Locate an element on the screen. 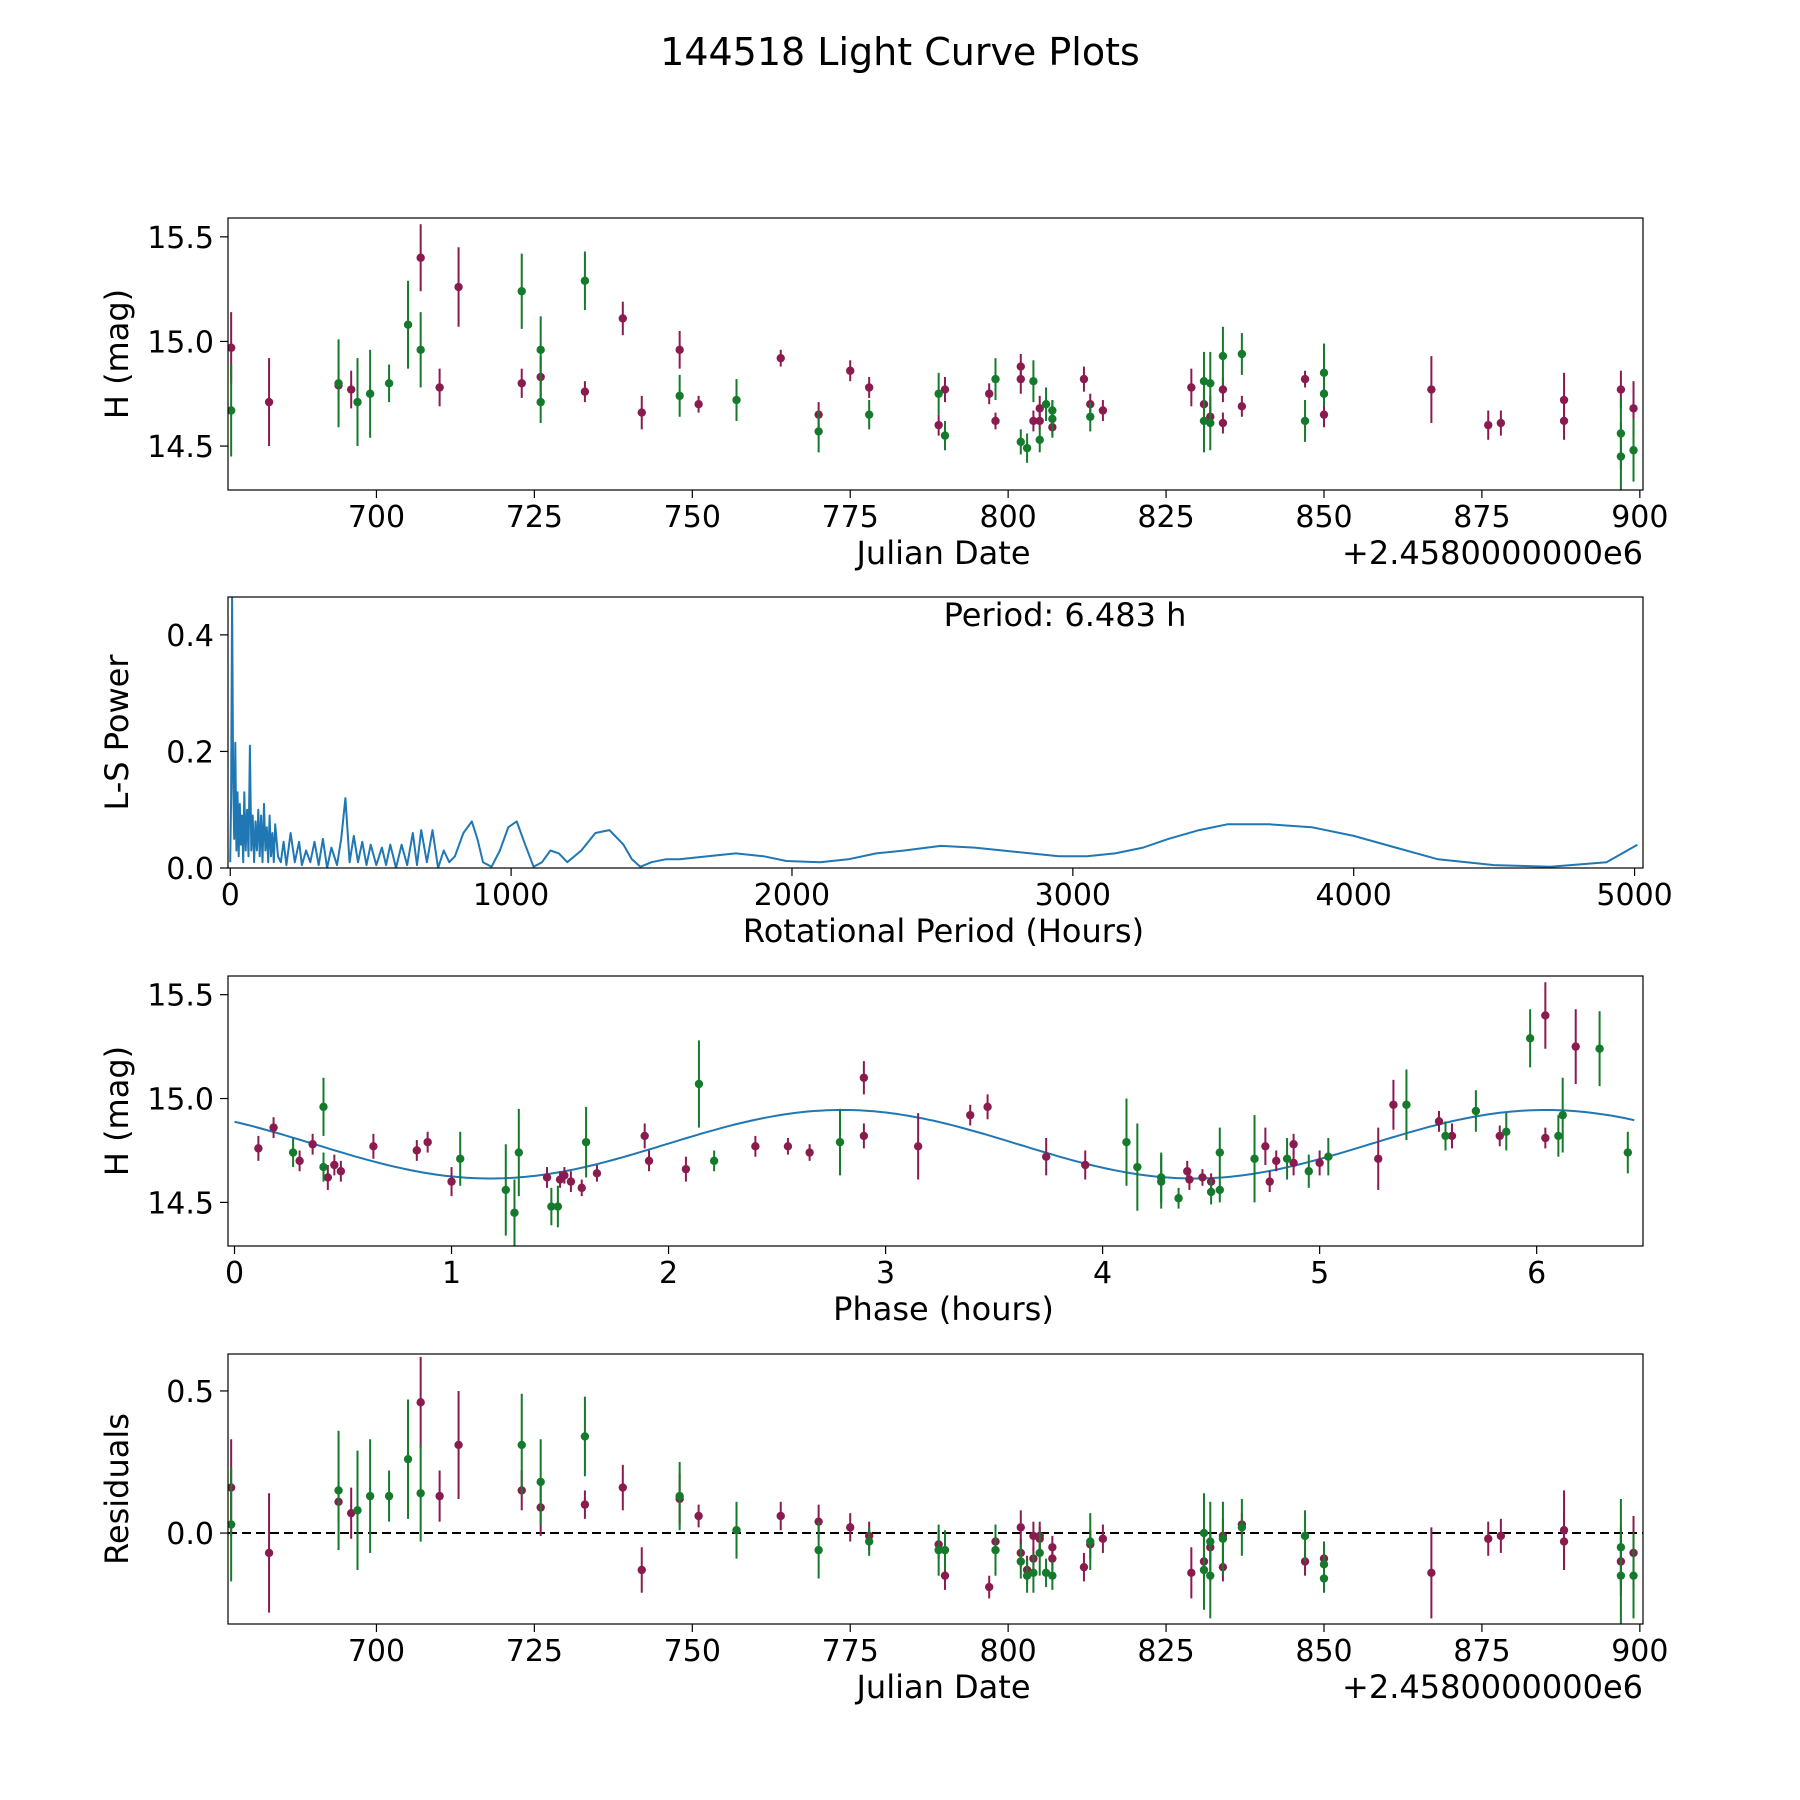  res-plot-area is located at coordinates (935, 1490).